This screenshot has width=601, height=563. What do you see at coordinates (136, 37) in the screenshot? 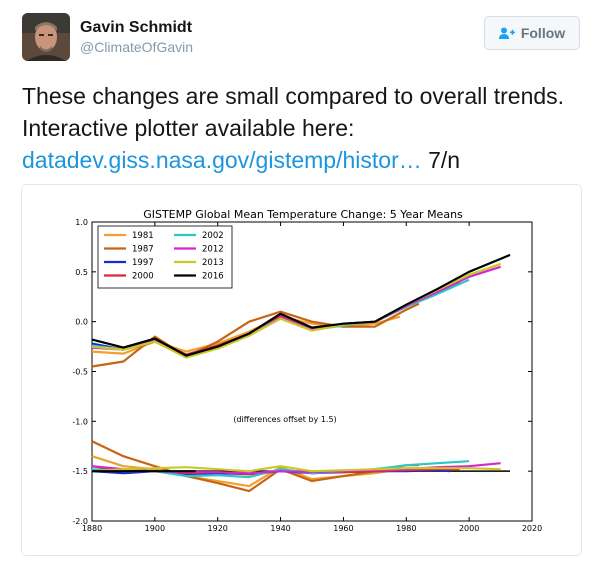
I see `author-block: Gavin Schmidt @ClimateOfGavin` at bounding box center [136, 37].